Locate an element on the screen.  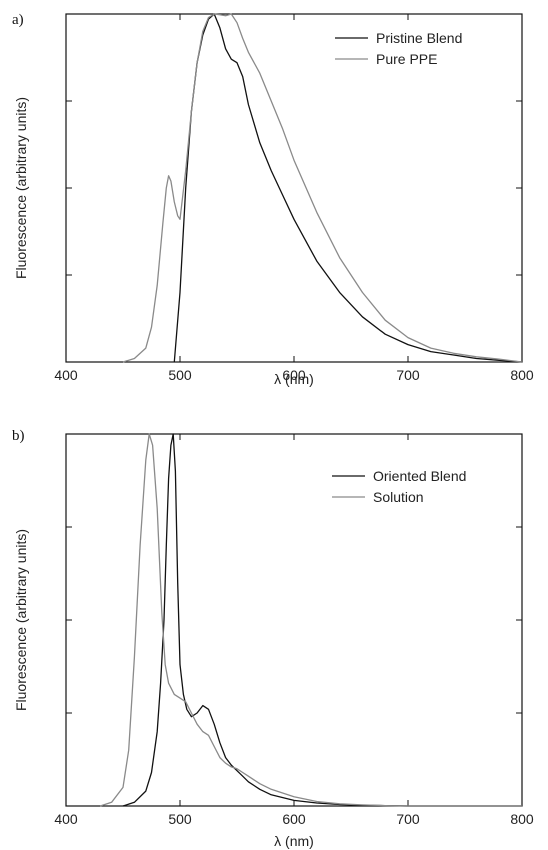
x-tick-labels-a: 400 500 600 700 800 is located at coordinates (294, 375).